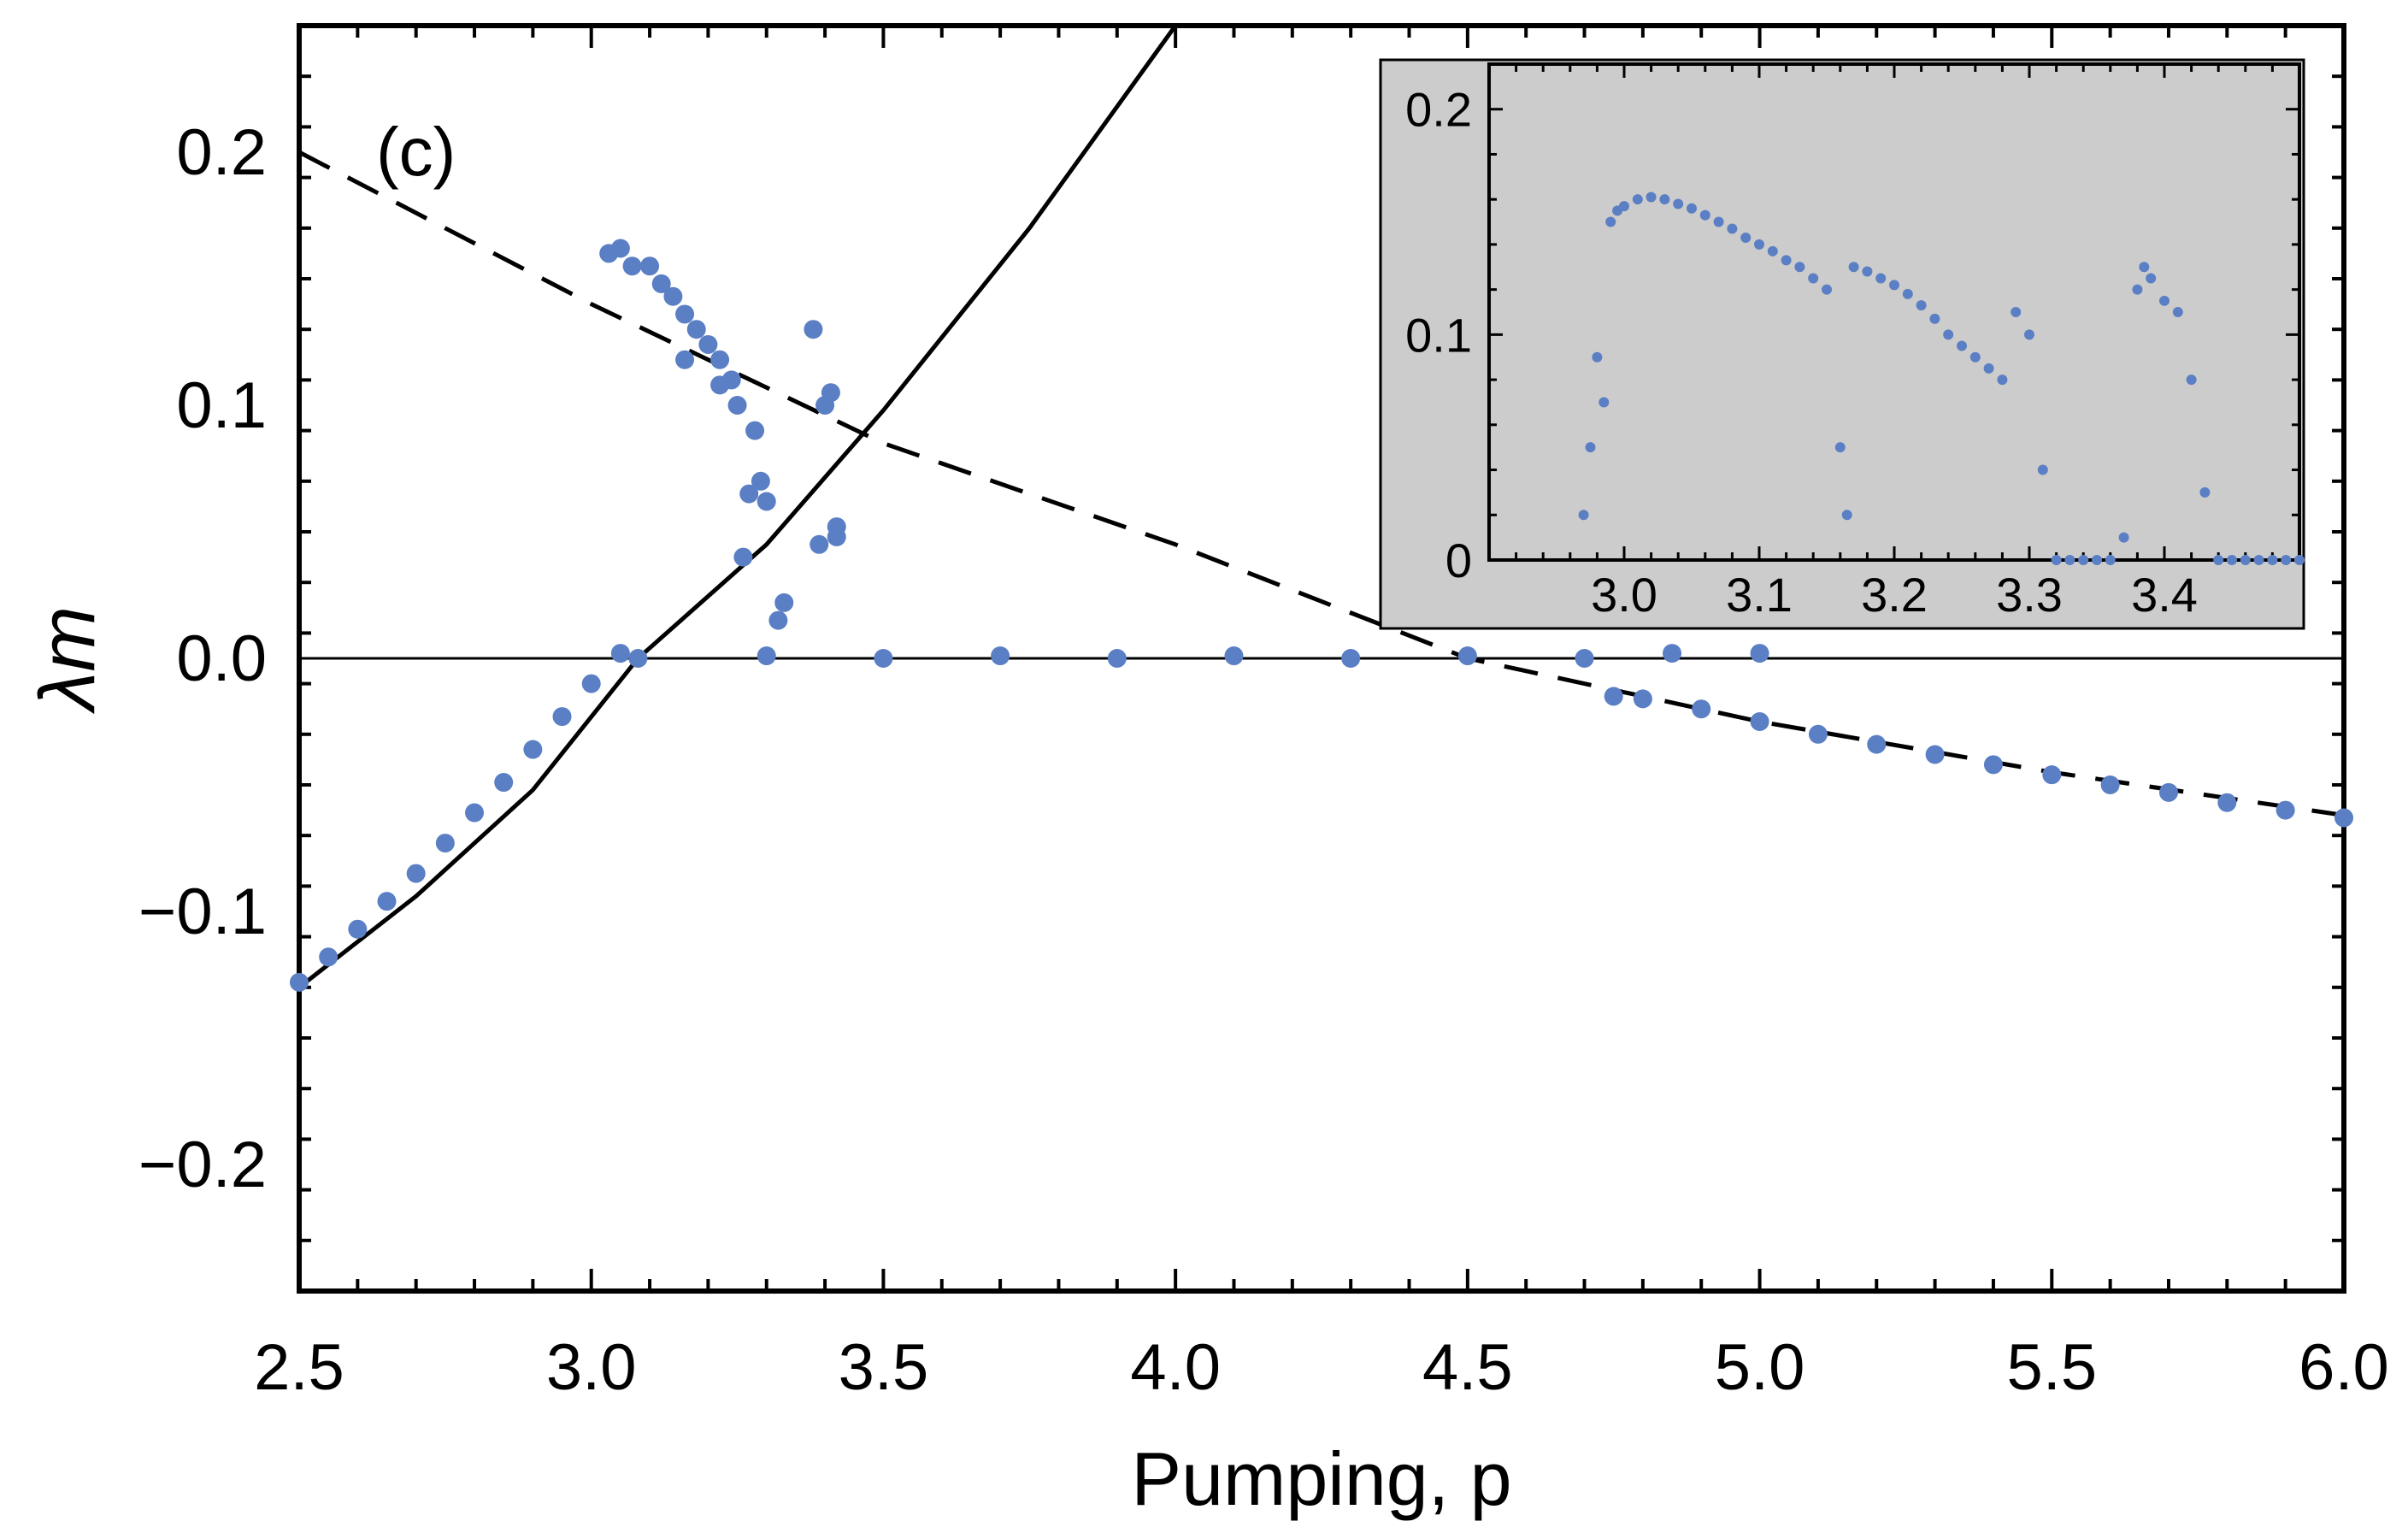 The height and width of the screenshot is (1539, 2408). What do you see at coordinates (1624, 595) in the screenshot?
I see `inset-x-tick-label: 3.0` at bounding box center [1624, 595].